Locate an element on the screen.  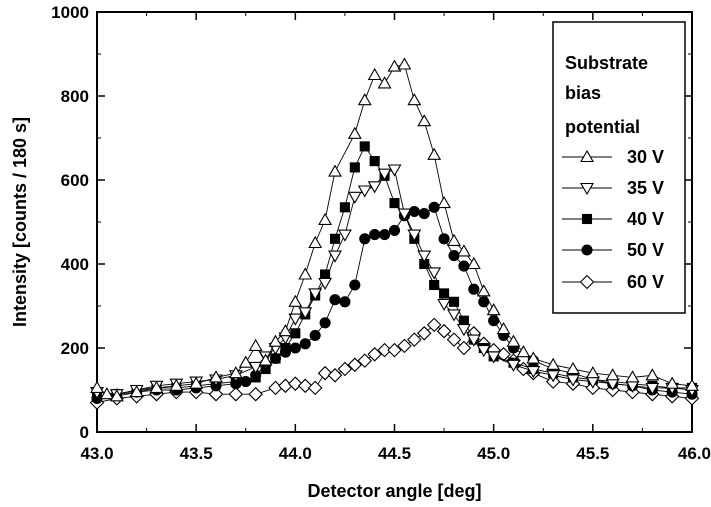
x-axis-title: Detector angle [deg] is located at coordinates (394, 491).